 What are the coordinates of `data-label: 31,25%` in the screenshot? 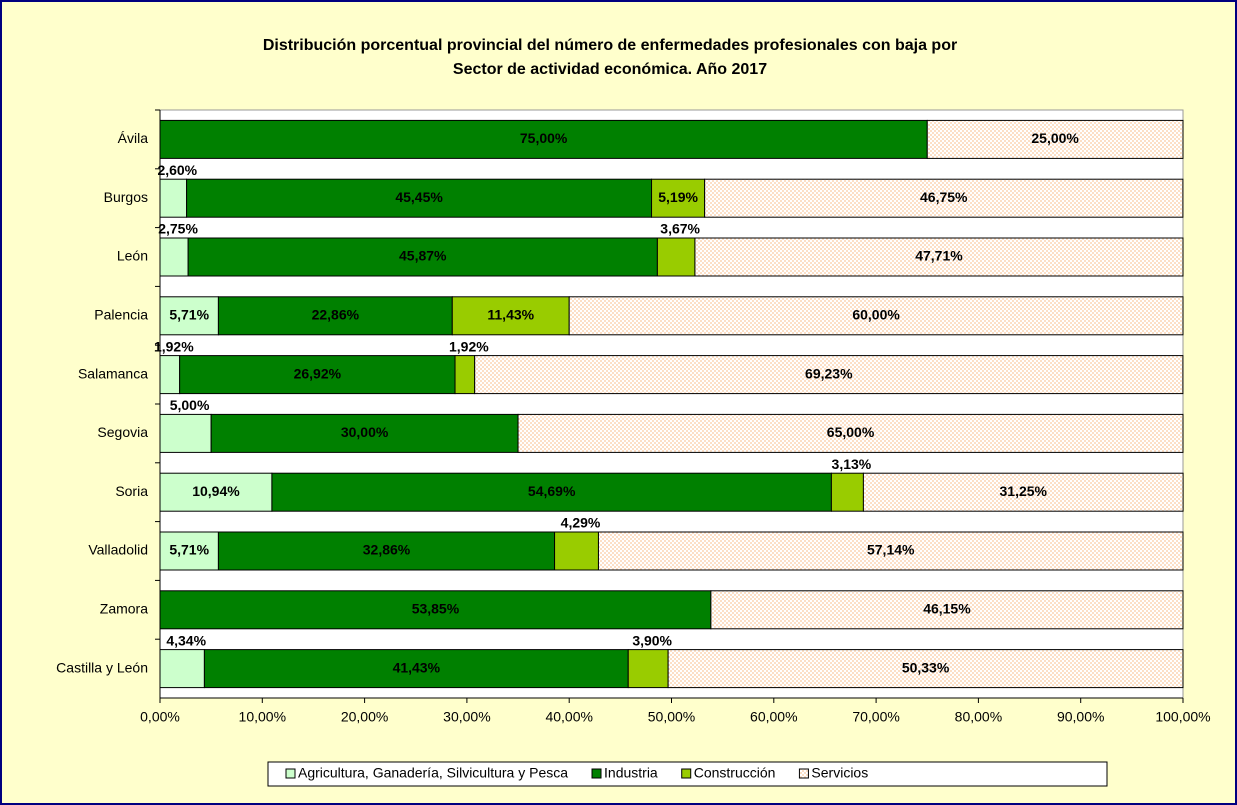 It's located at (1024, 491).